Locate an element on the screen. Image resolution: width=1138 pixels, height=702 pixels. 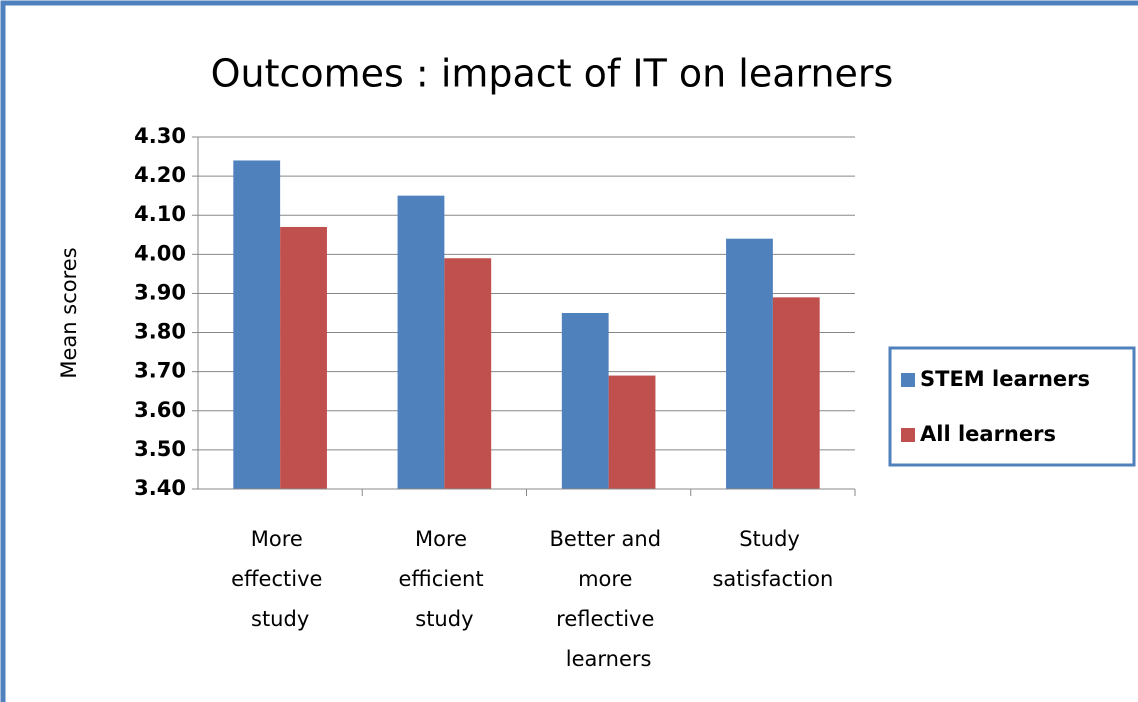
legend-label: All learners is located at coordinates (988, 434).